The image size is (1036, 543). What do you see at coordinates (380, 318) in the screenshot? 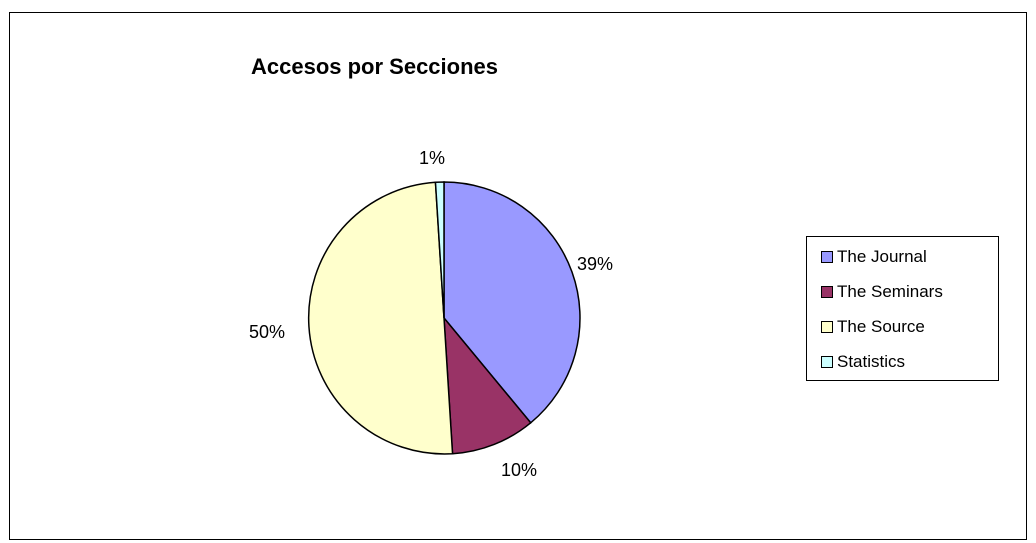
I see `pie-slice-the-source` at bounding box center [380, 318].